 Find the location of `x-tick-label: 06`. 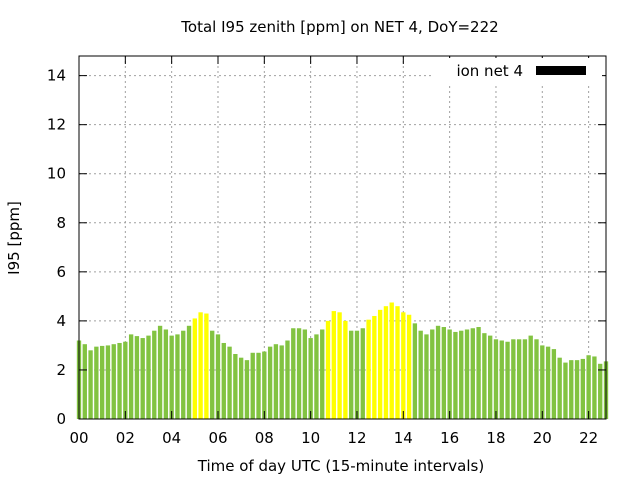

x-tick-label: 06 is located at coordinates (217, 438).